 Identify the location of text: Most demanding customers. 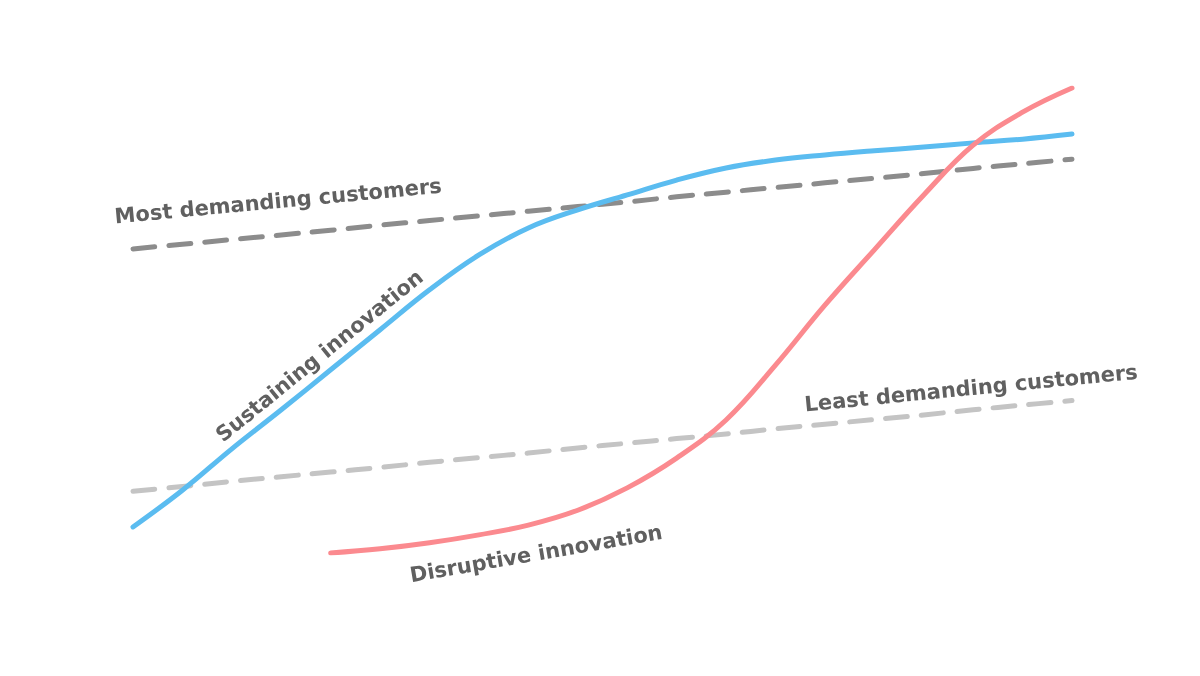
(278, 201).